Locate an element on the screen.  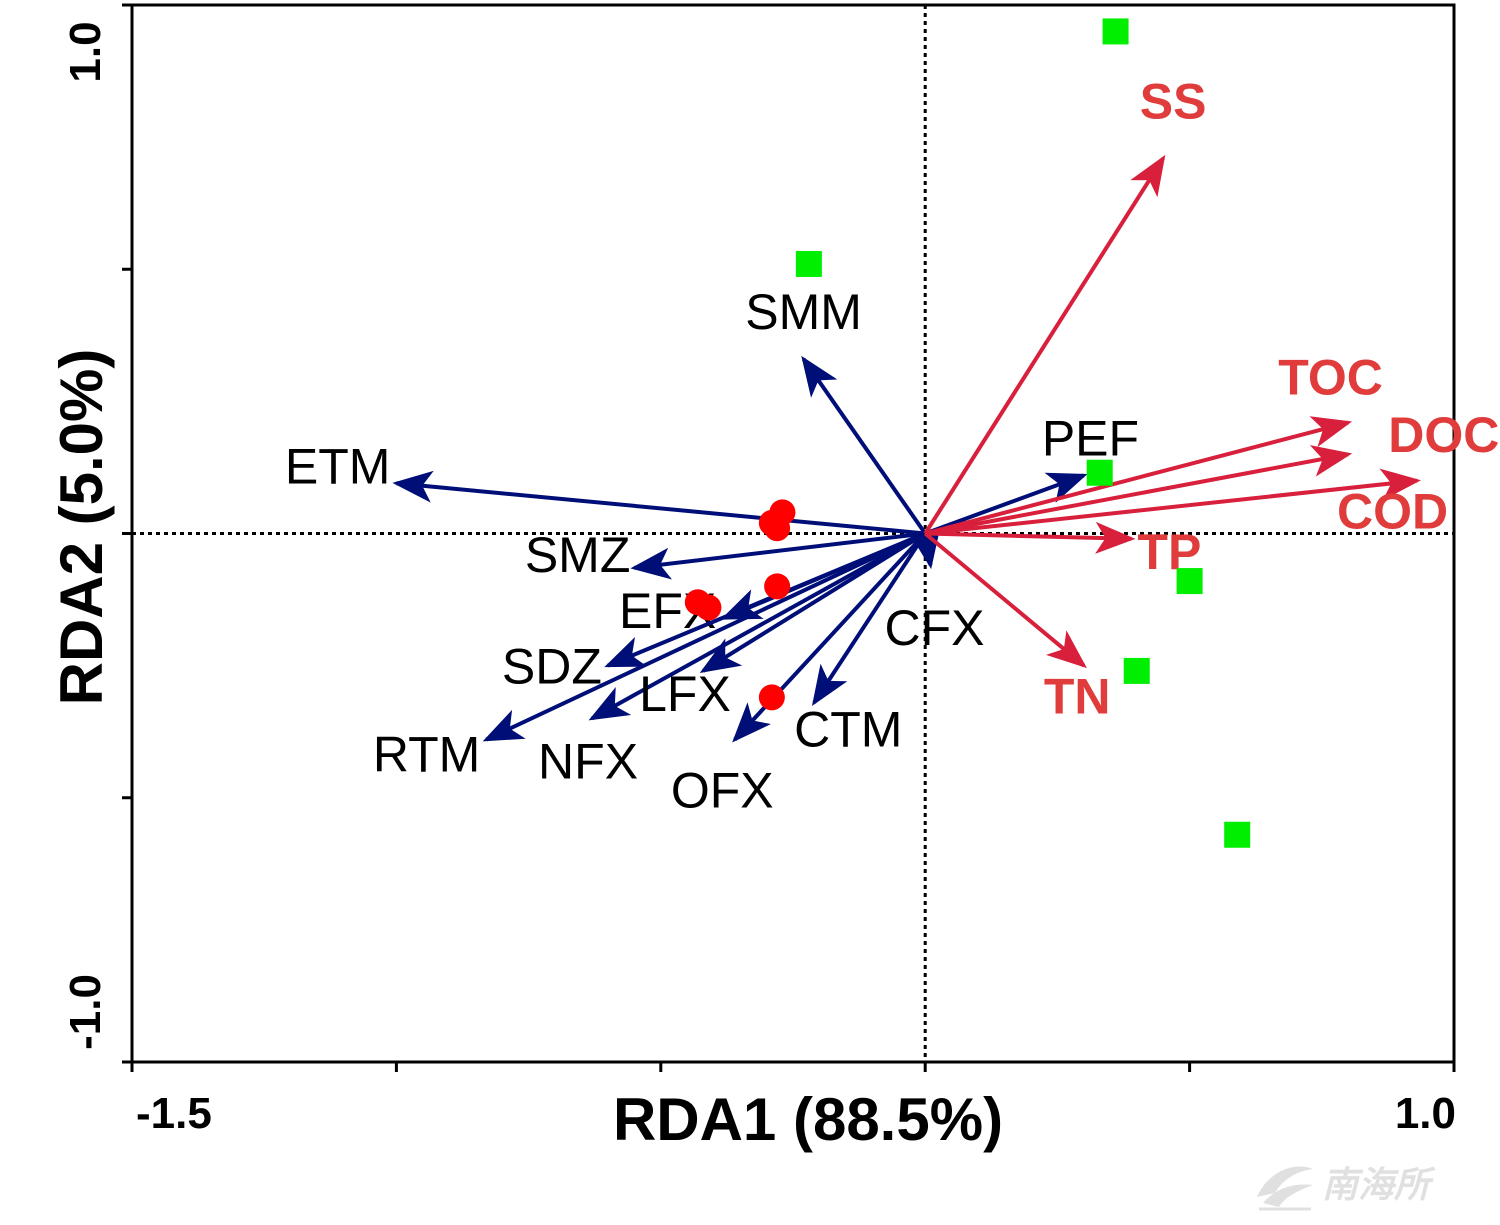
env-label-toc: TOC is located at coordinates (1330, 378).